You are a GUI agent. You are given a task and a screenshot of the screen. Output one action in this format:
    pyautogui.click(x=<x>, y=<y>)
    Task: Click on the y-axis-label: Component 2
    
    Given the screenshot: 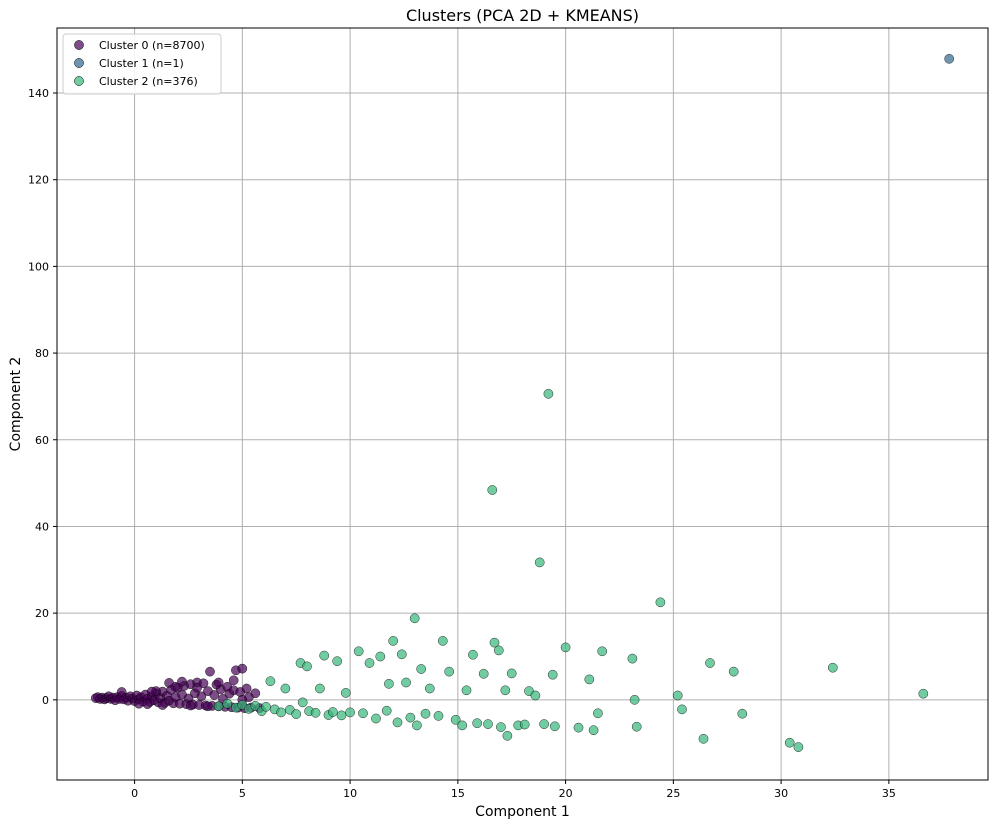 What is the action you would take?
    pyautogui.click(x=16, y=404)
    